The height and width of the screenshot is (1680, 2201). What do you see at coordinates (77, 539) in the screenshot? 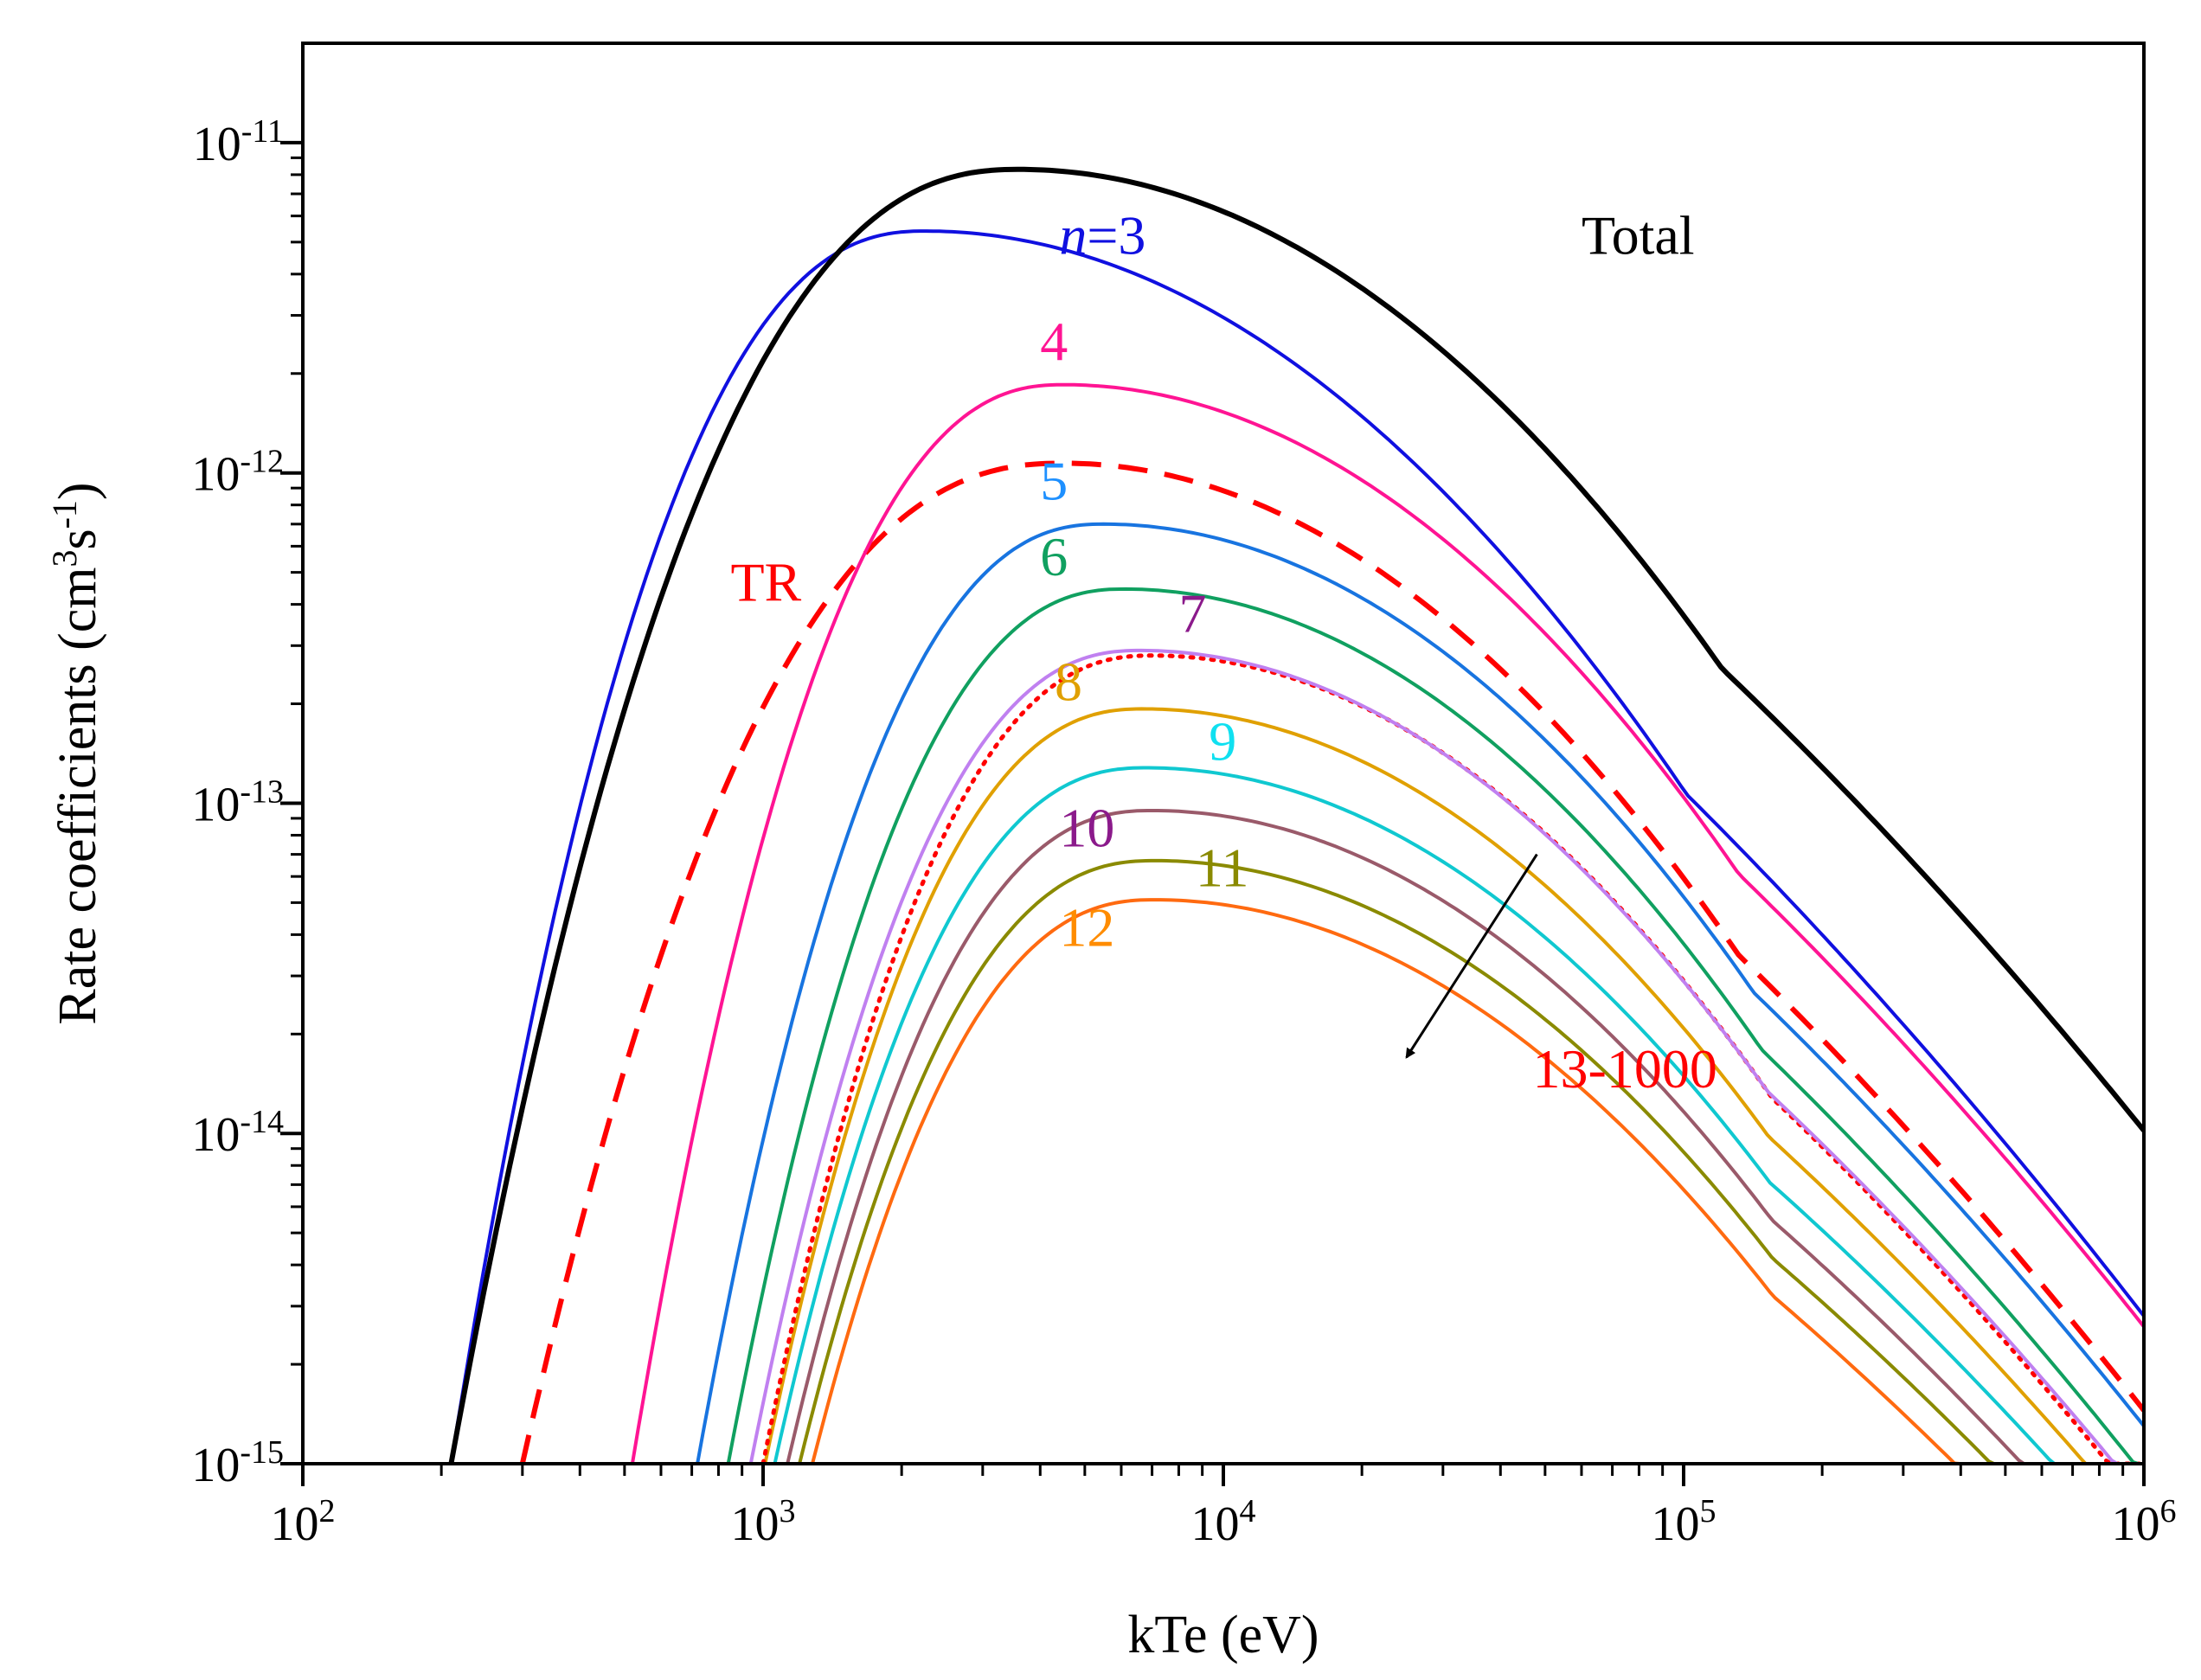
I see `y-axis-label-mid: s` at bounding box center [77, 539].